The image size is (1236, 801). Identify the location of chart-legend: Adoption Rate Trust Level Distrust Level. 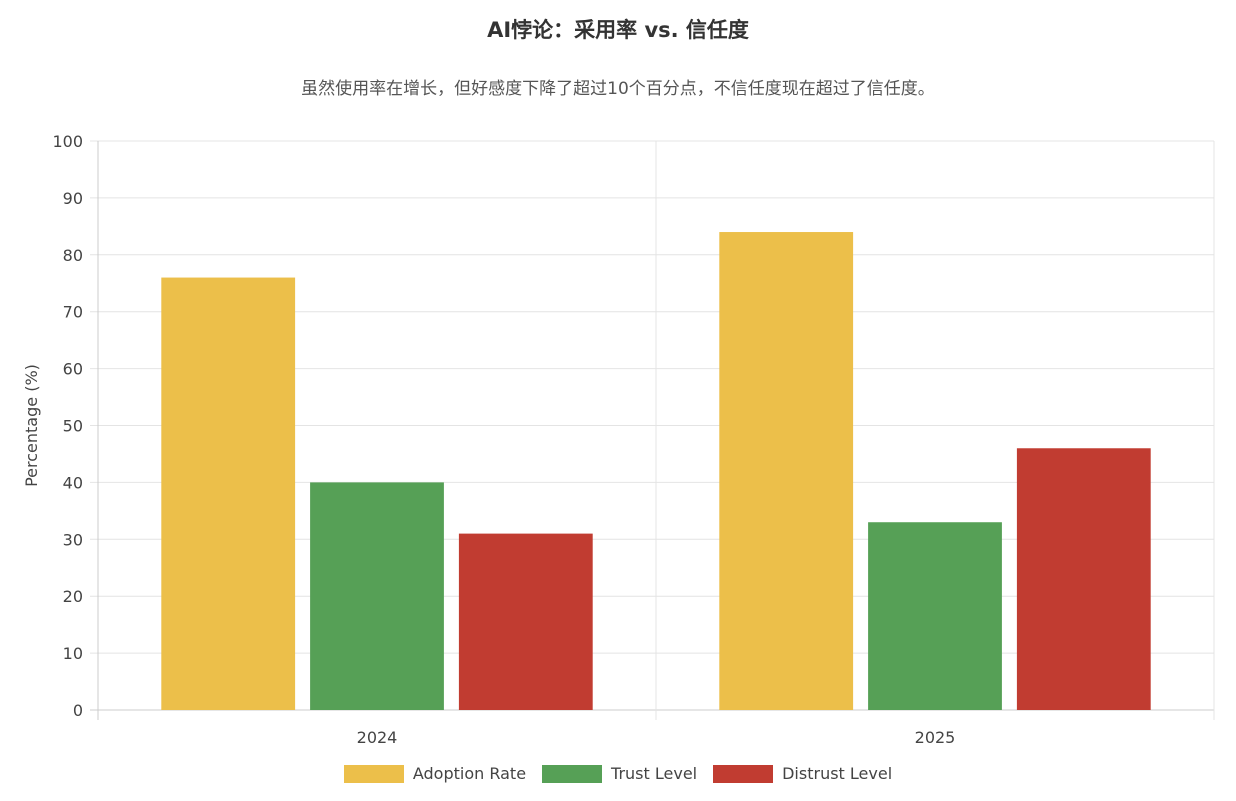
(618, 773).